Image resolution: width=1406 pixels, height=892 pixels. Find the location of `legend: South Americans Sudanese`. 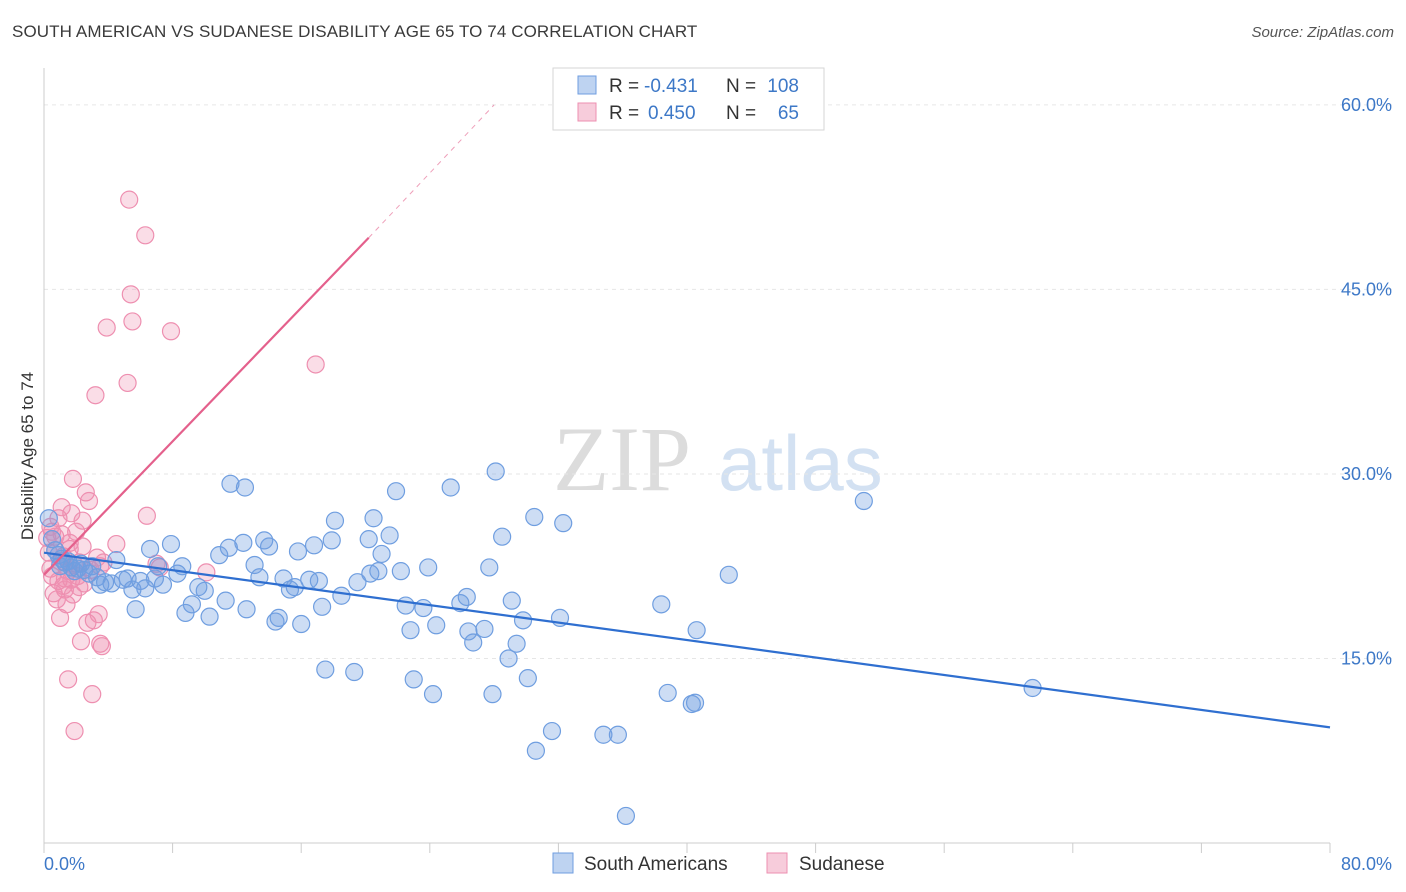

legend: South Americans Sudanese is located at coordinates (718, 863).